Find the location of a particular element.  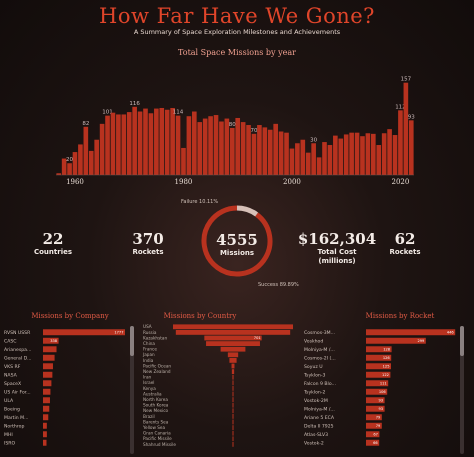

country-label: South Korea is located at coordinates (156, 405).